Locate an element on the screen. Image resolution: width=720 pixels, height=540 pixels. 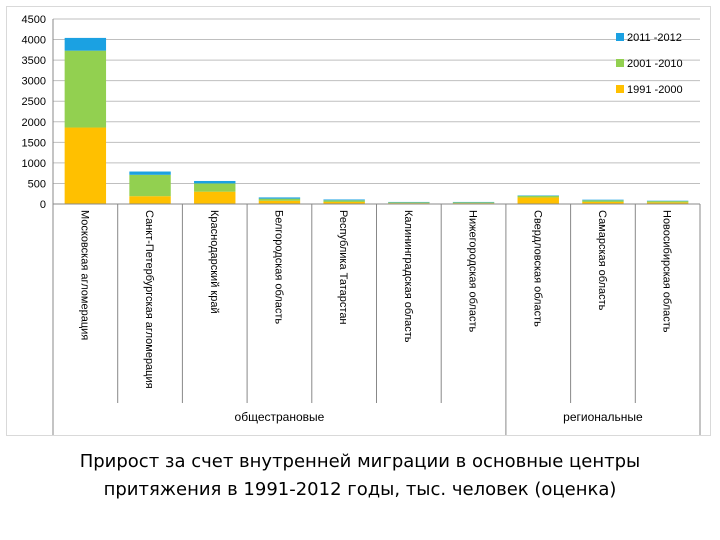
legend-label: 2011 -2012 is located at coordinates (654, 38).